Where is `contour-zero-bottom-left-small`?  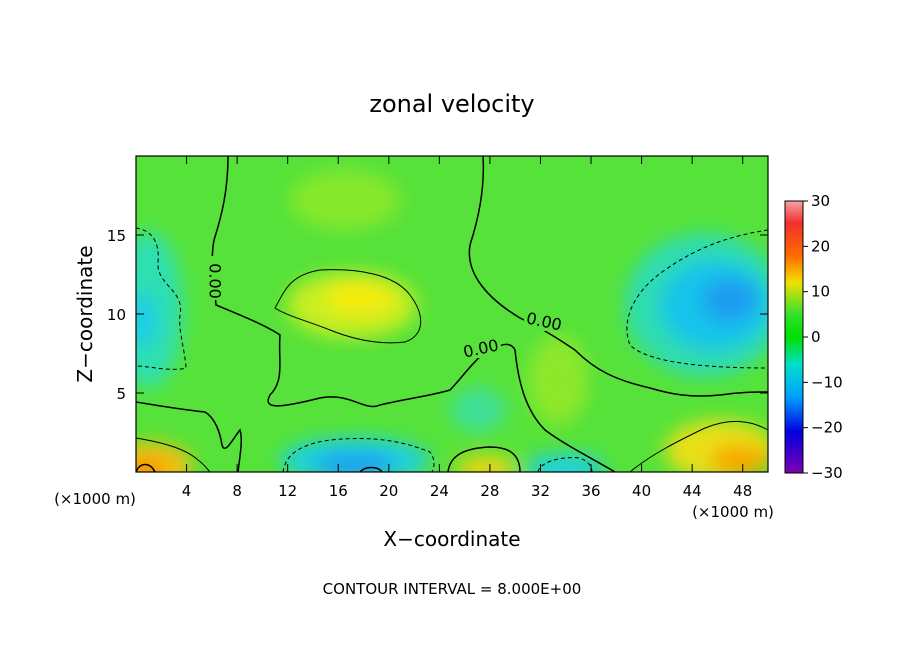
contour-zero-bottom-left-small is located at coordinates (146, 467).